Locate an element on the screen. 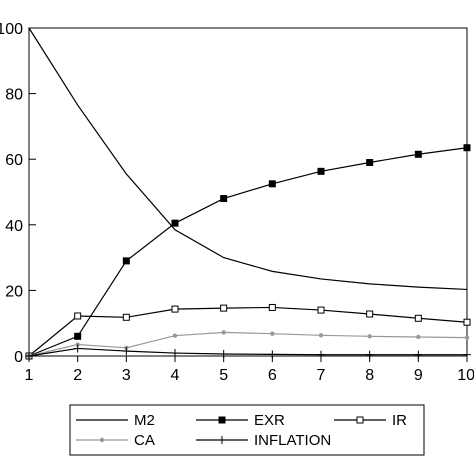 Image resolution: width=474 pixels, height=474 pixels. y-tick-label: 0 is located at coordinates (18, 357).